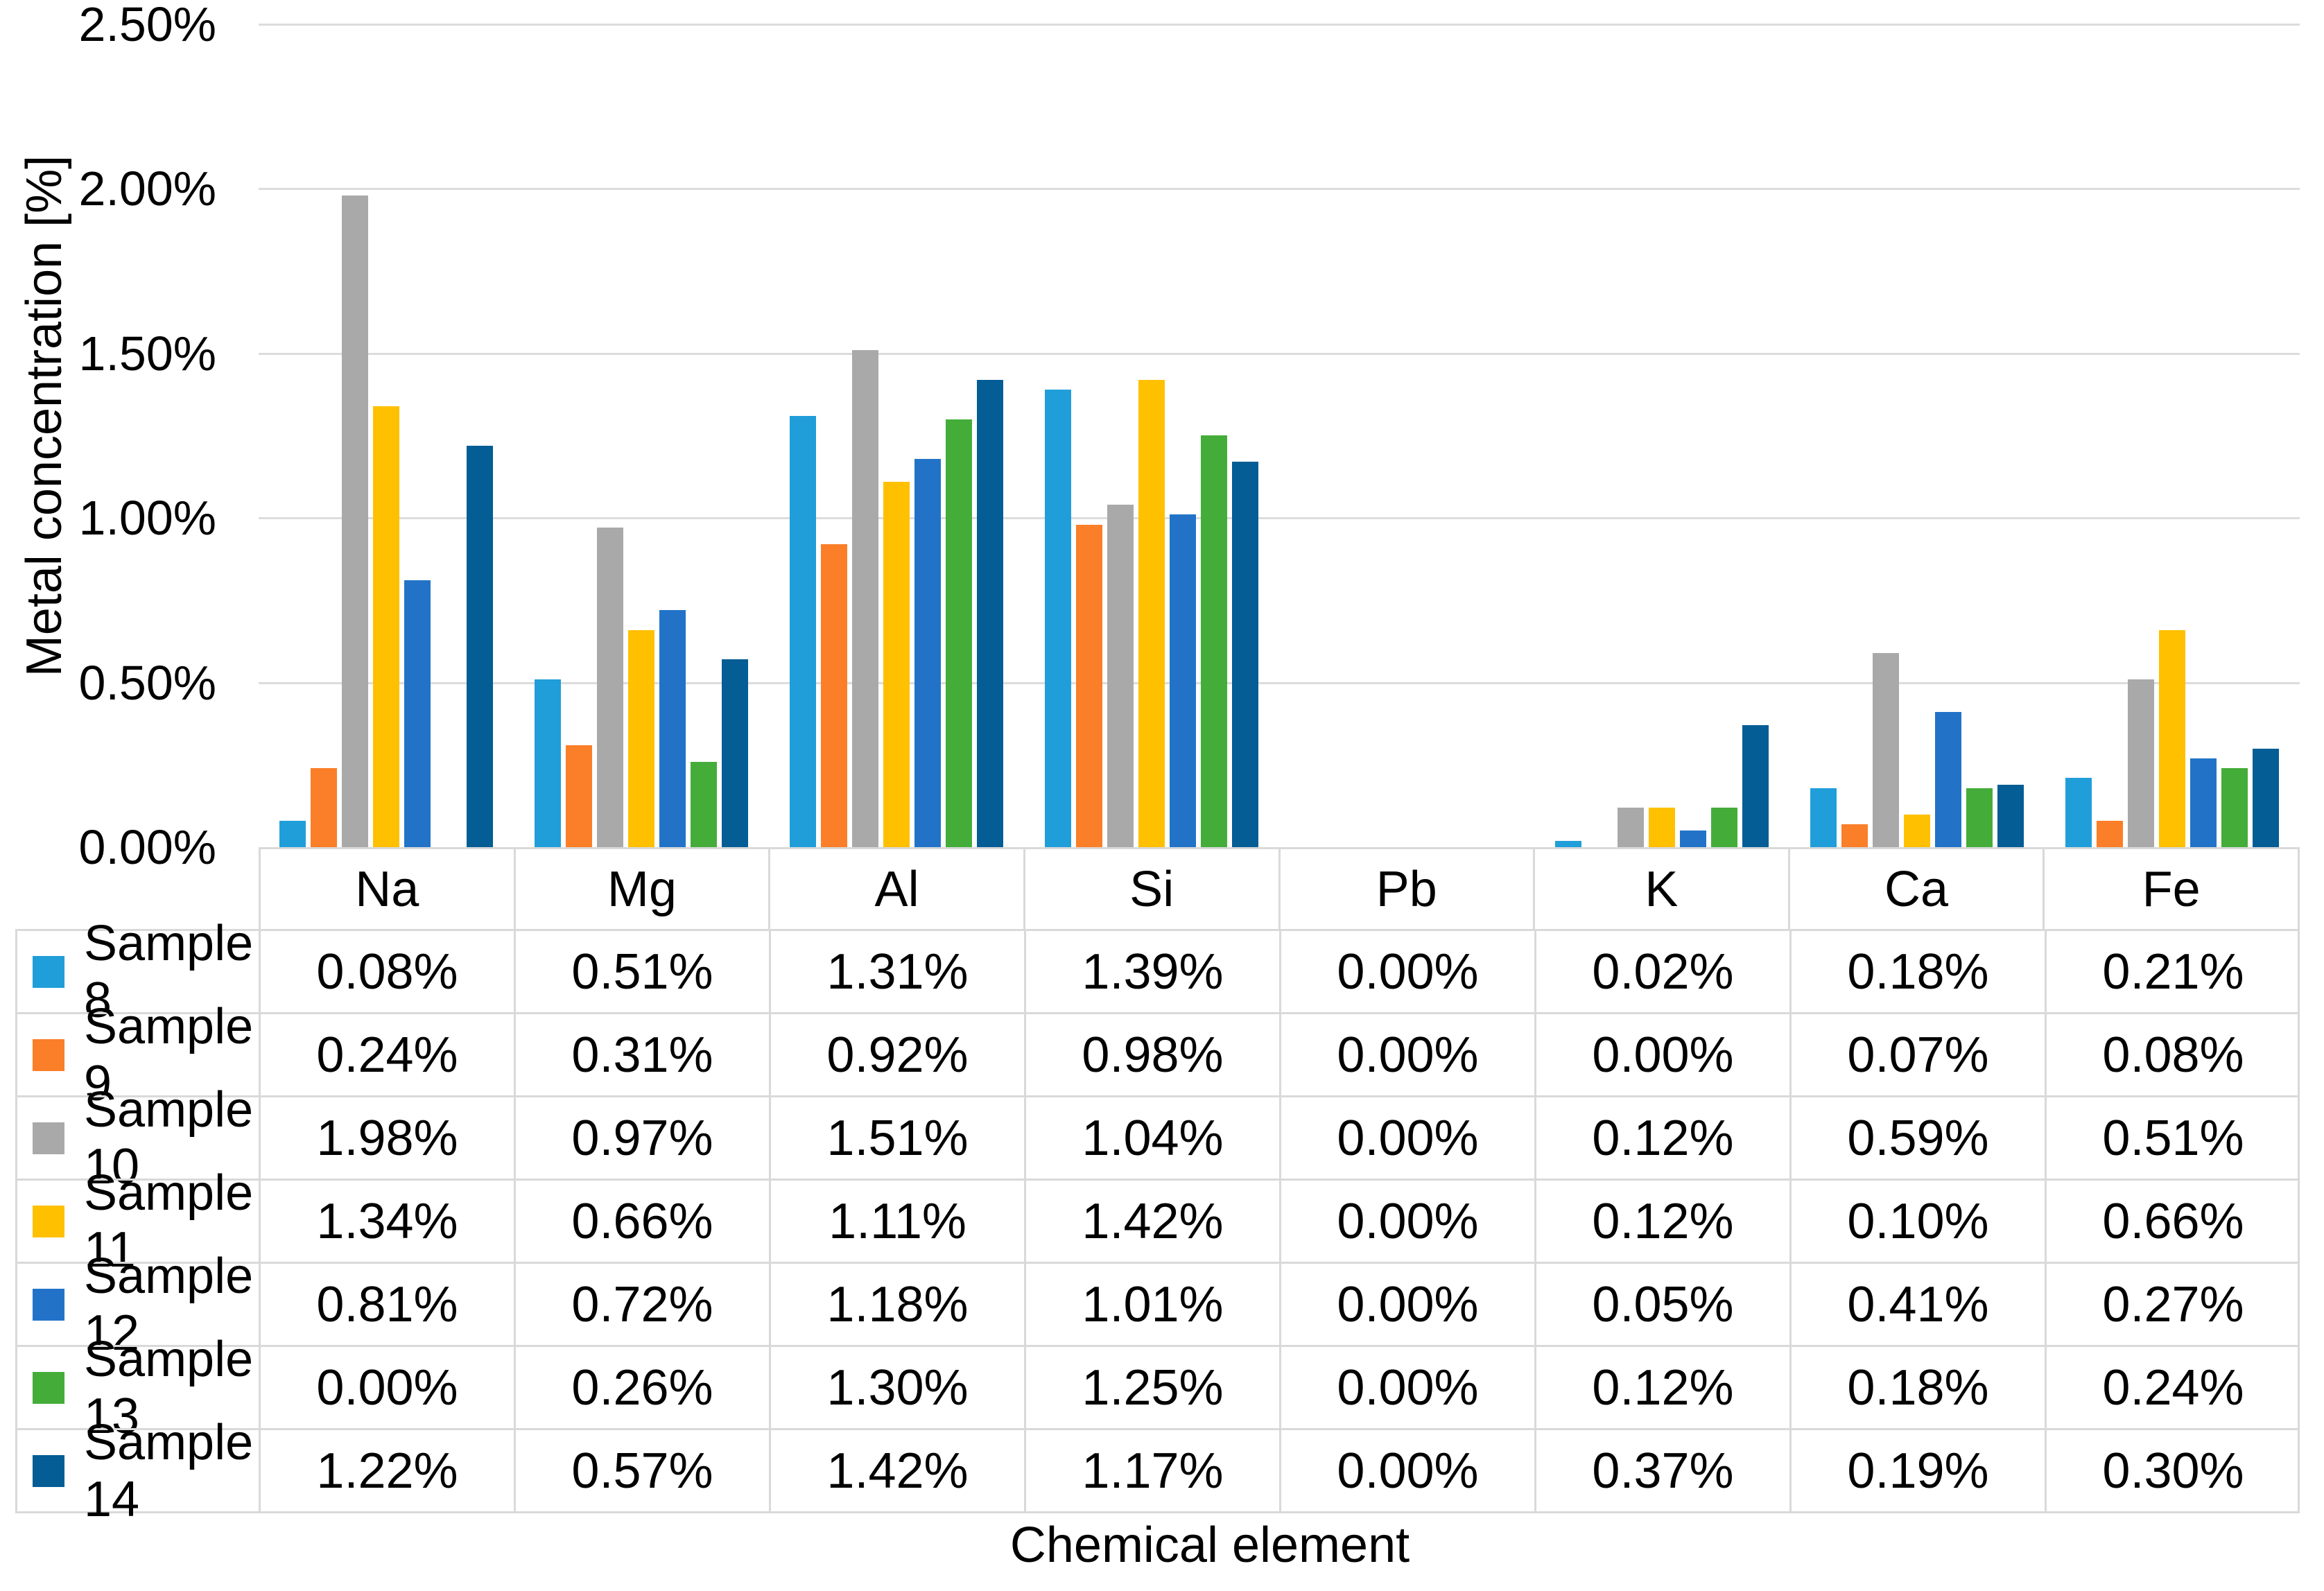 This screenshot has width=2324, height=1591. I want to click on value-cell-sample-9-na: 0.24%, so click(387, 1054).